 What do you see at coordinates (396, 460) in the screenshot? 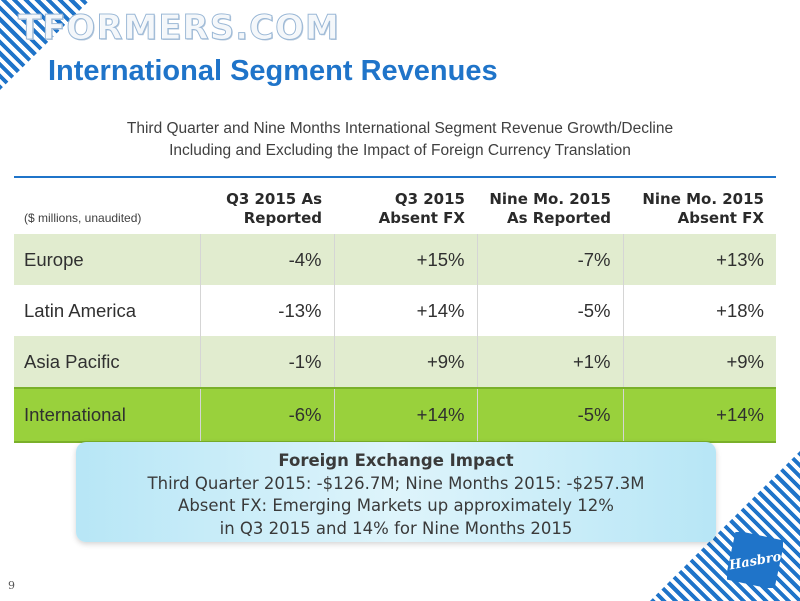
I see `fx-impact-title: Foreign Exchange Impact` at bounding box center [396, 460].